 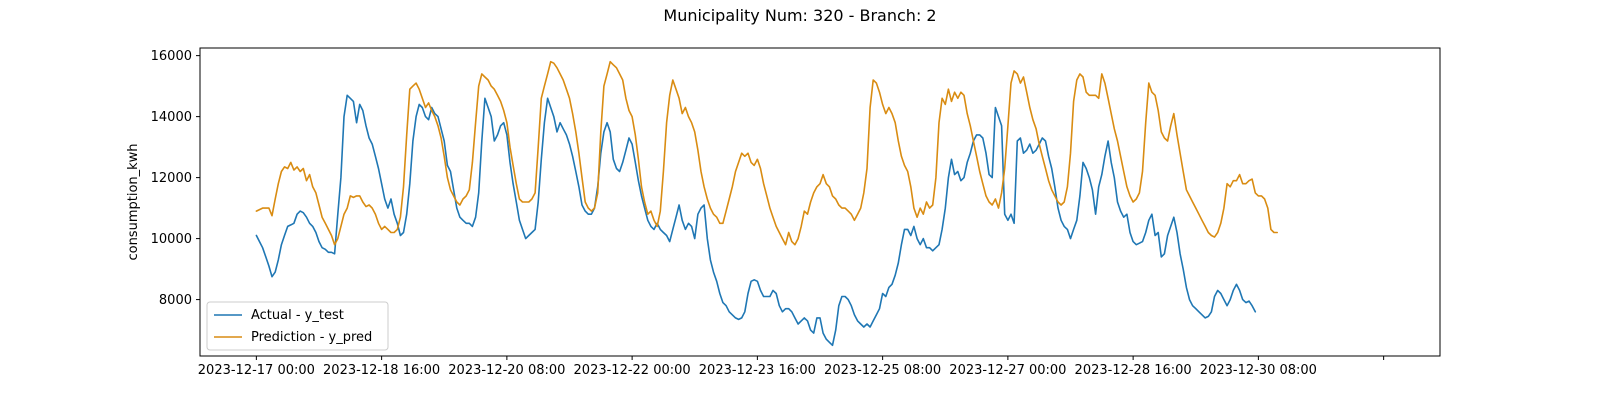 I want to click on x-tick-label: 2023-12-22 00:00, so click(x=632, y=370).